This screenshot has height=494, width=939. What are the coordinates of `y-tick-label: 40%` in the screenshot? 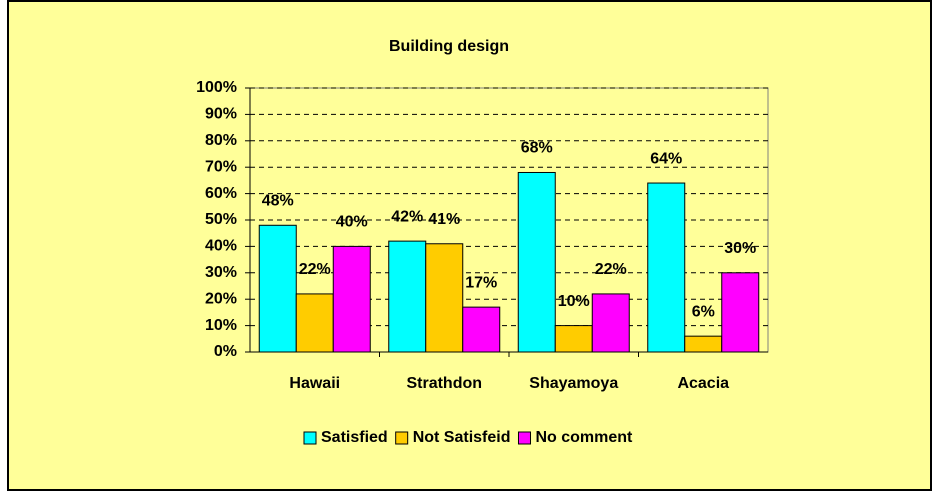 It's located at (221, 246).